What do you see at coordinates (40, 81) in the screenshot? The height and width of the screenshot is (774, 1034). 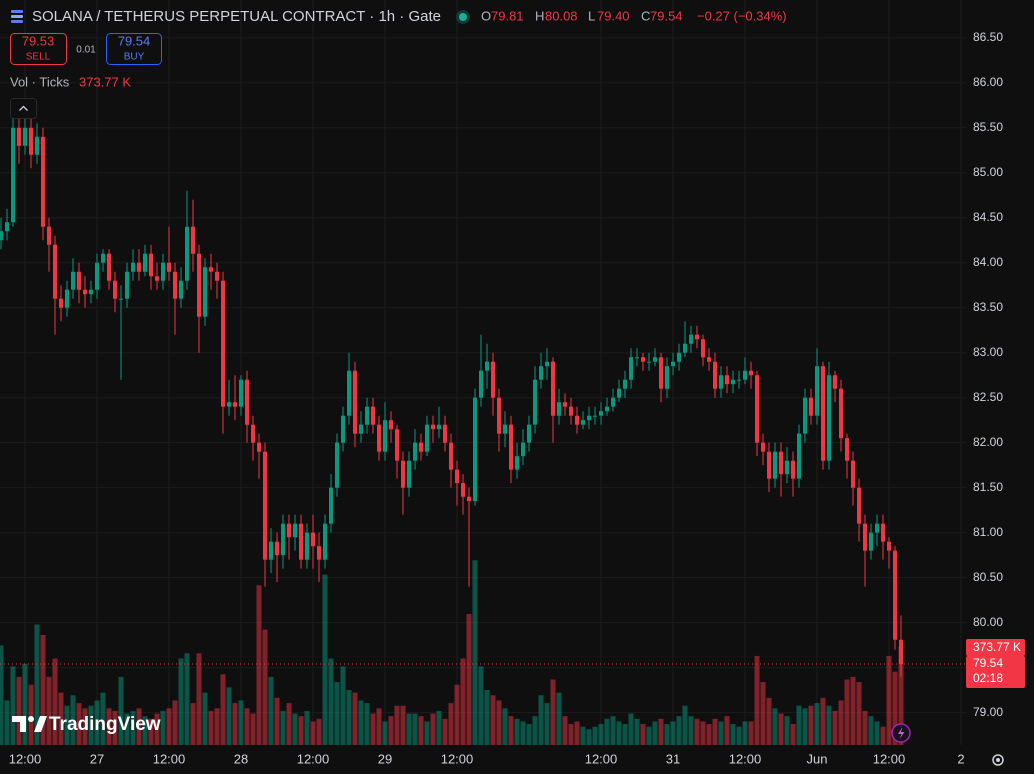 I see `indicator-name: Vol · Ticks` at bounding box center [40, 81].